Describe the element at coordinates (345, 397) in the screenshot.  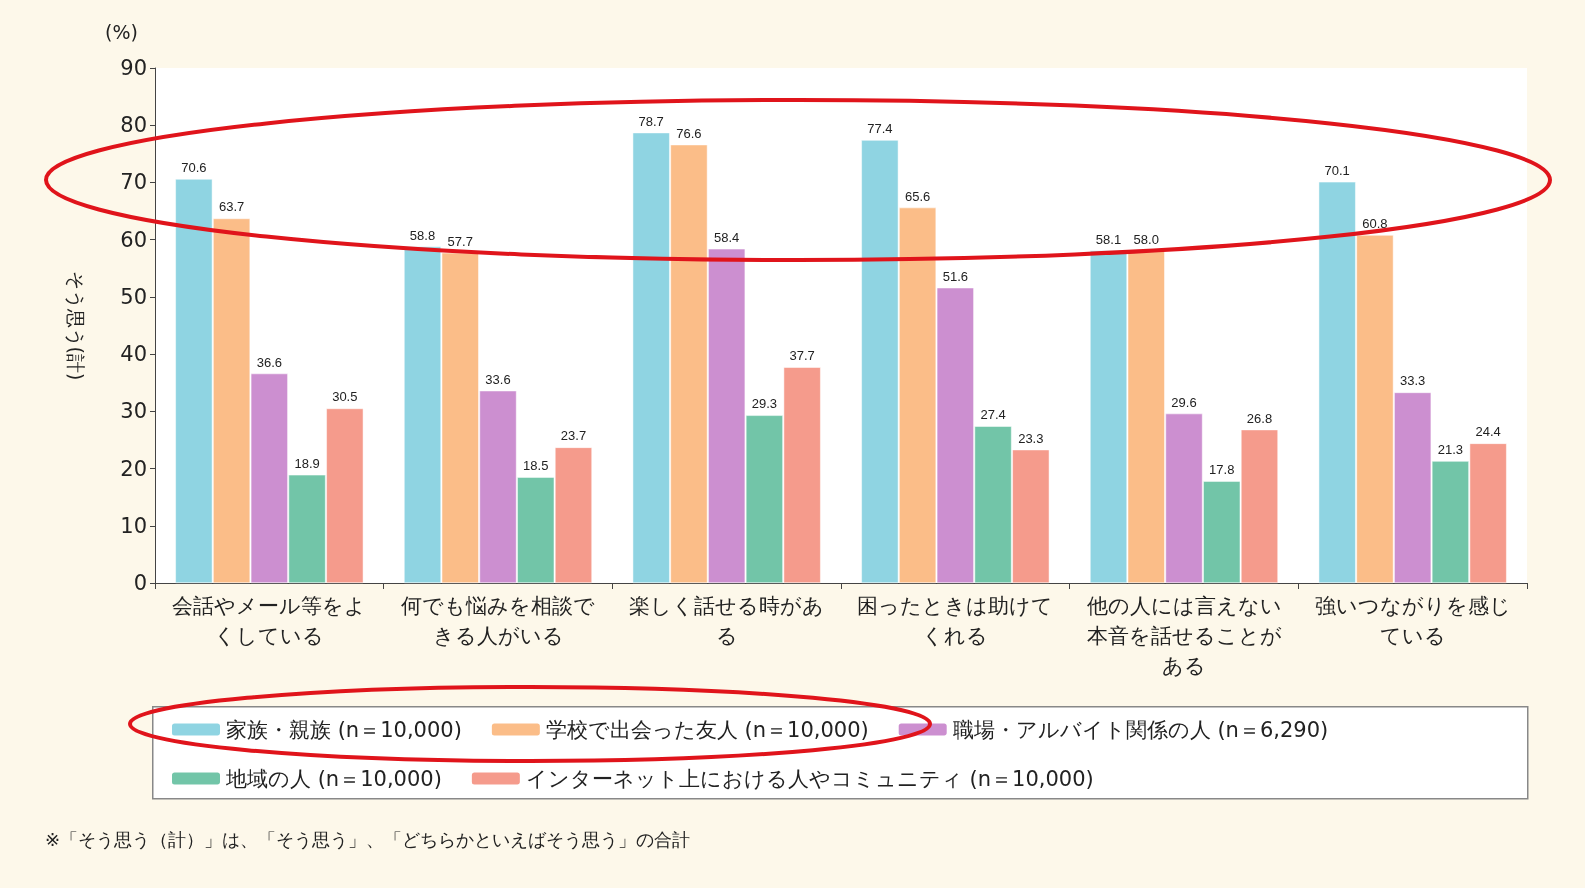
I see `data-label: 30.5` at that location.